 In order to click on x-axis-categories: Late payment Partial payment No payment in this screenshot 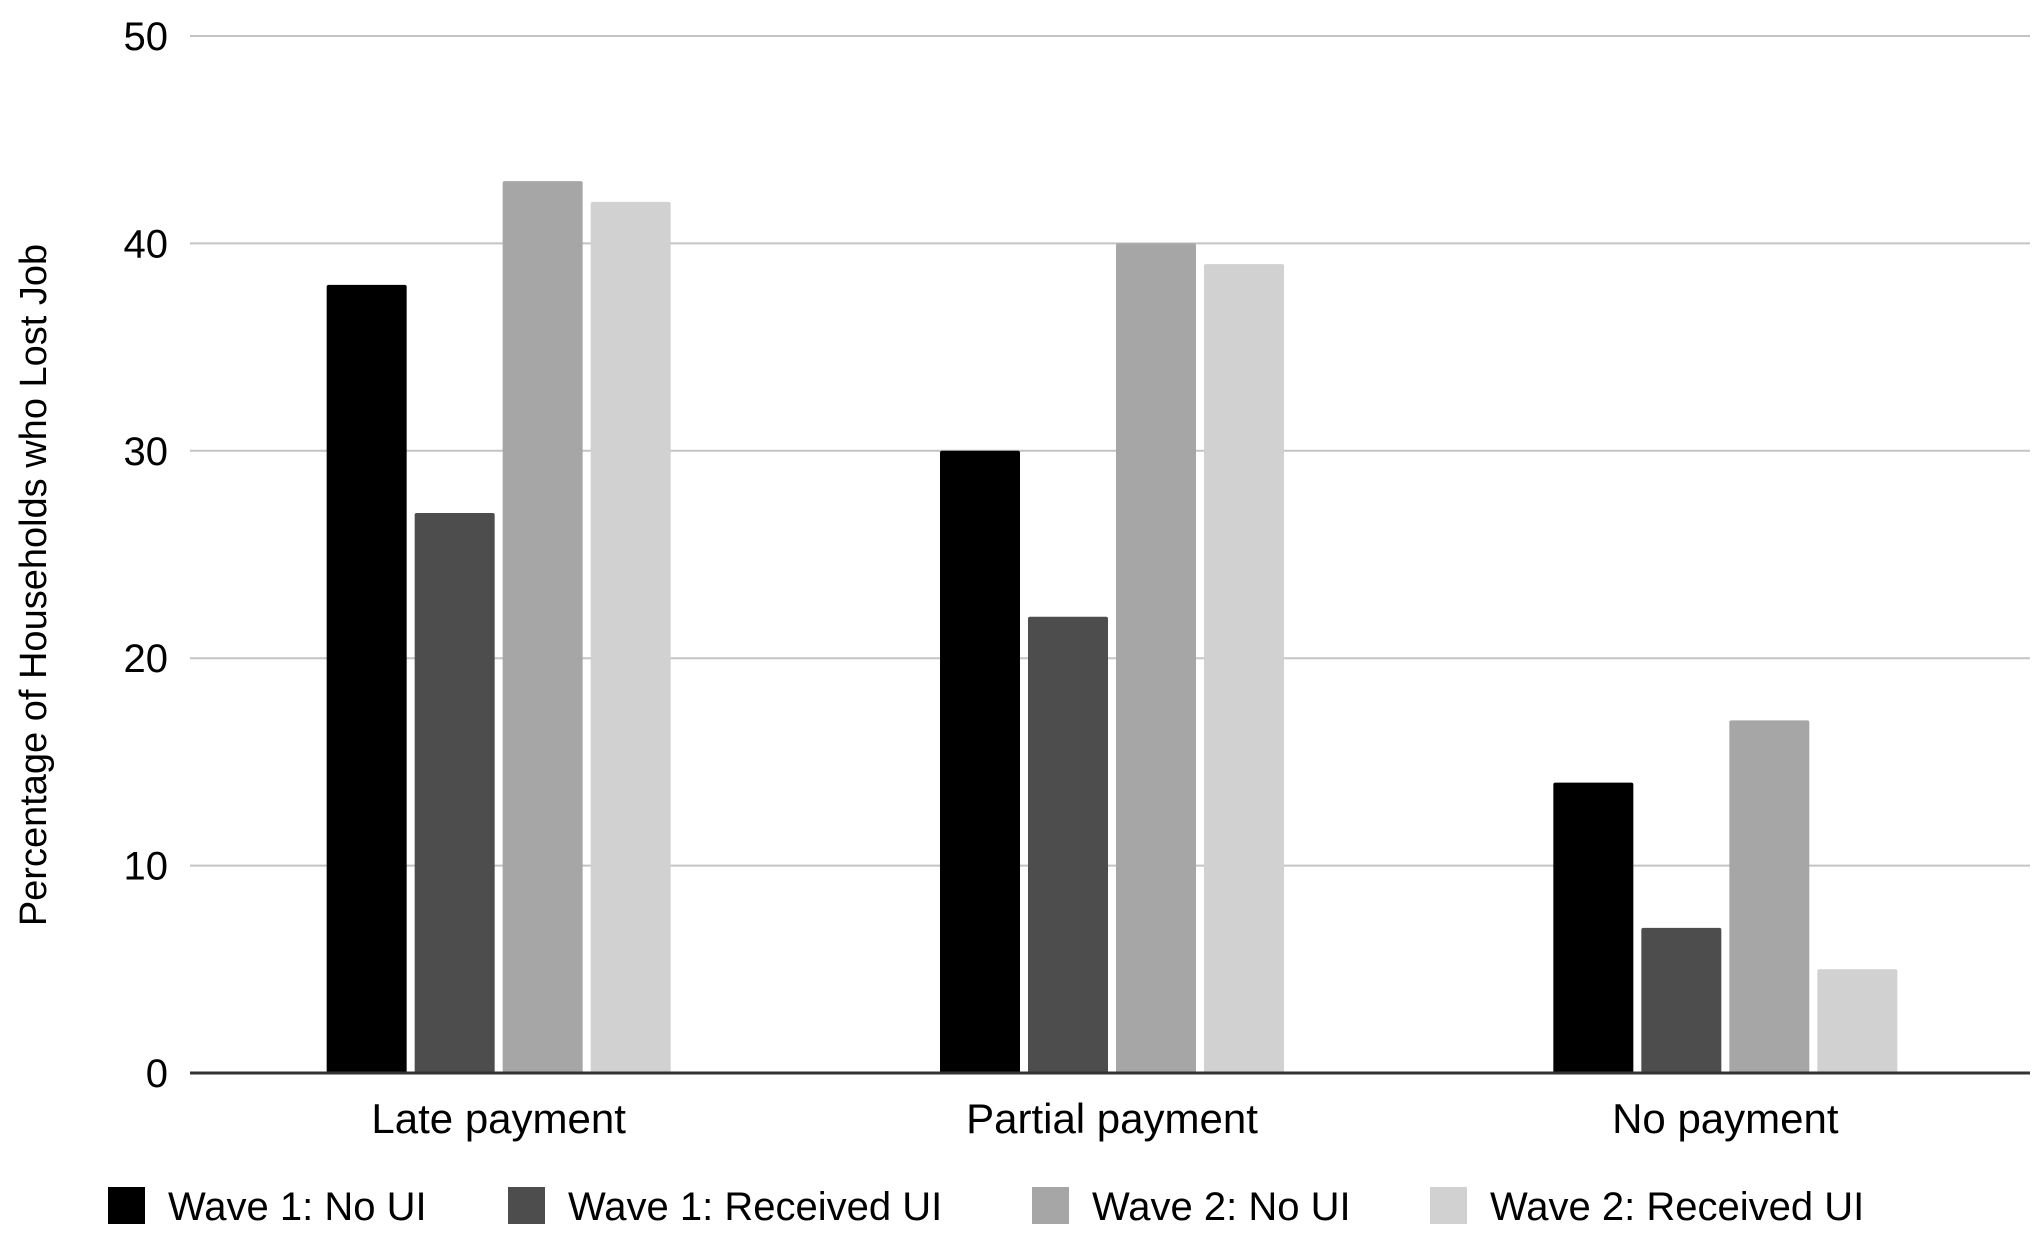, I will do `click(1104, 1118)`.